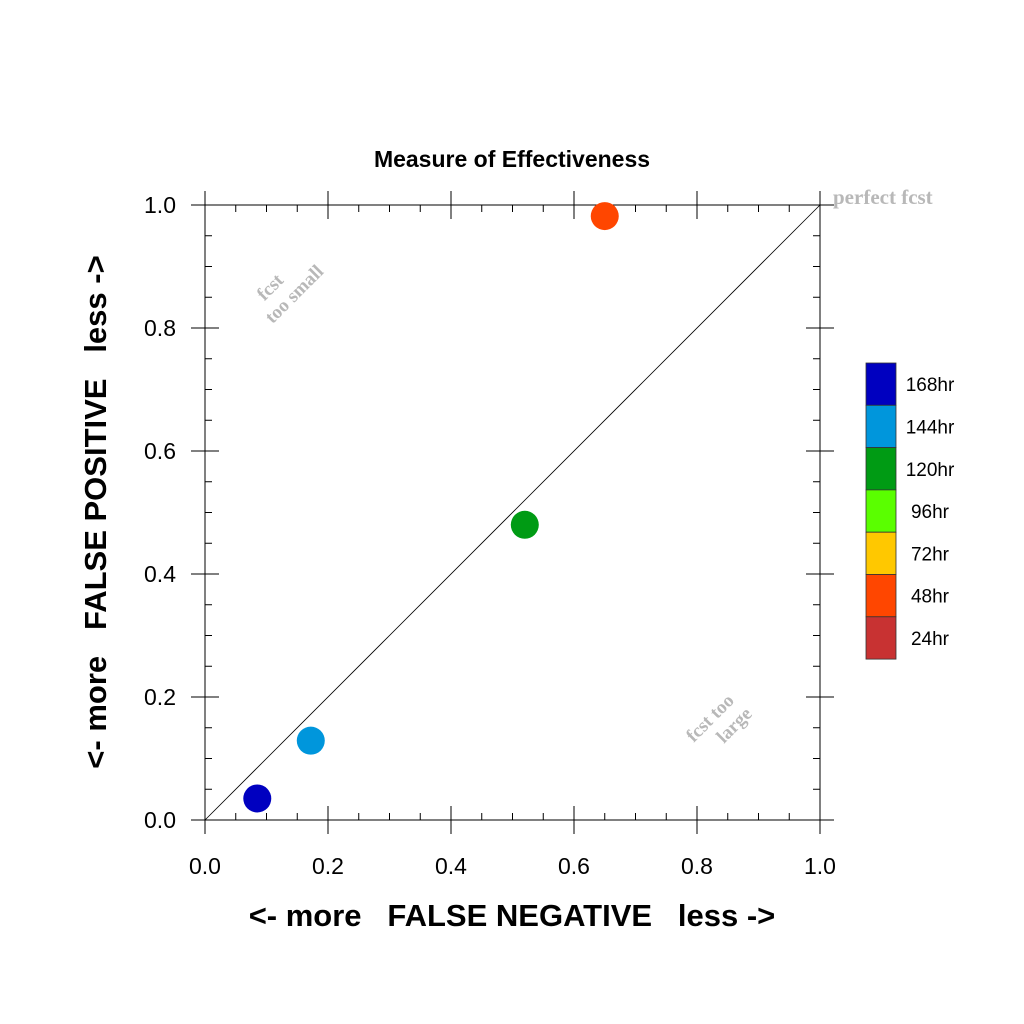 Image resolution: width=1024 pixels, height=1024 pixels. Describe the element at coordinates (205, 866) in the screenshot. I see `x-tick-label: 0.0` at that location.